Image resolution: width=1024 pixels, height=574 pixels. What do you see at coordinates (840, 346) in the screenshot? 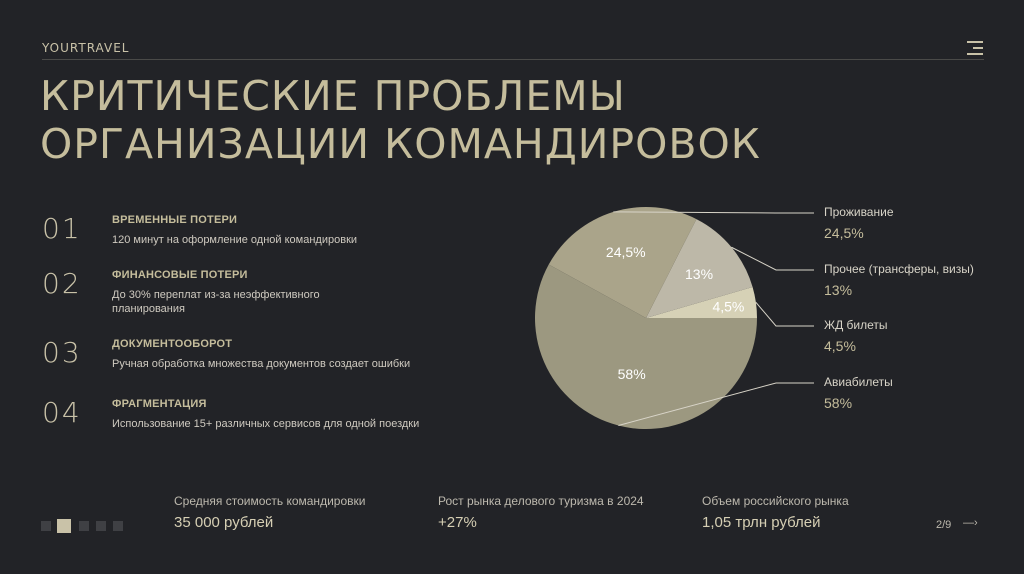
I see `legend-value: 4,5%` at bounding box center [840, 346].